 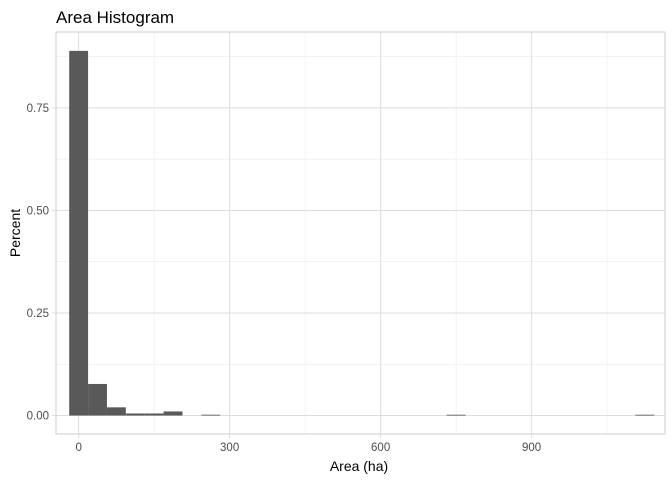 What do you see at coordinates (41, 263) in the screenshot?
I see `y-axis: 0.00 0.25 0.50 0.75` at bounding box center [41, 263].